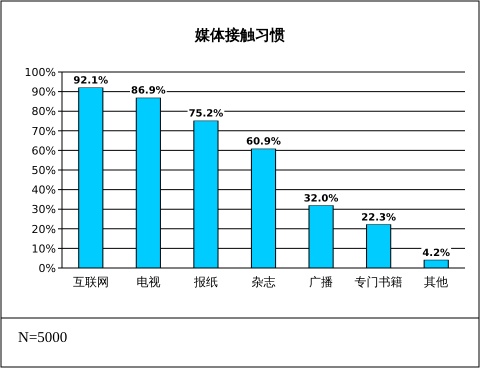 The height and width of the screenshot is (368, 480). What do you see at coordinates (43, 338) in the screenshot?
I see `annotation: N=5000` at bounding box center [43, 338].